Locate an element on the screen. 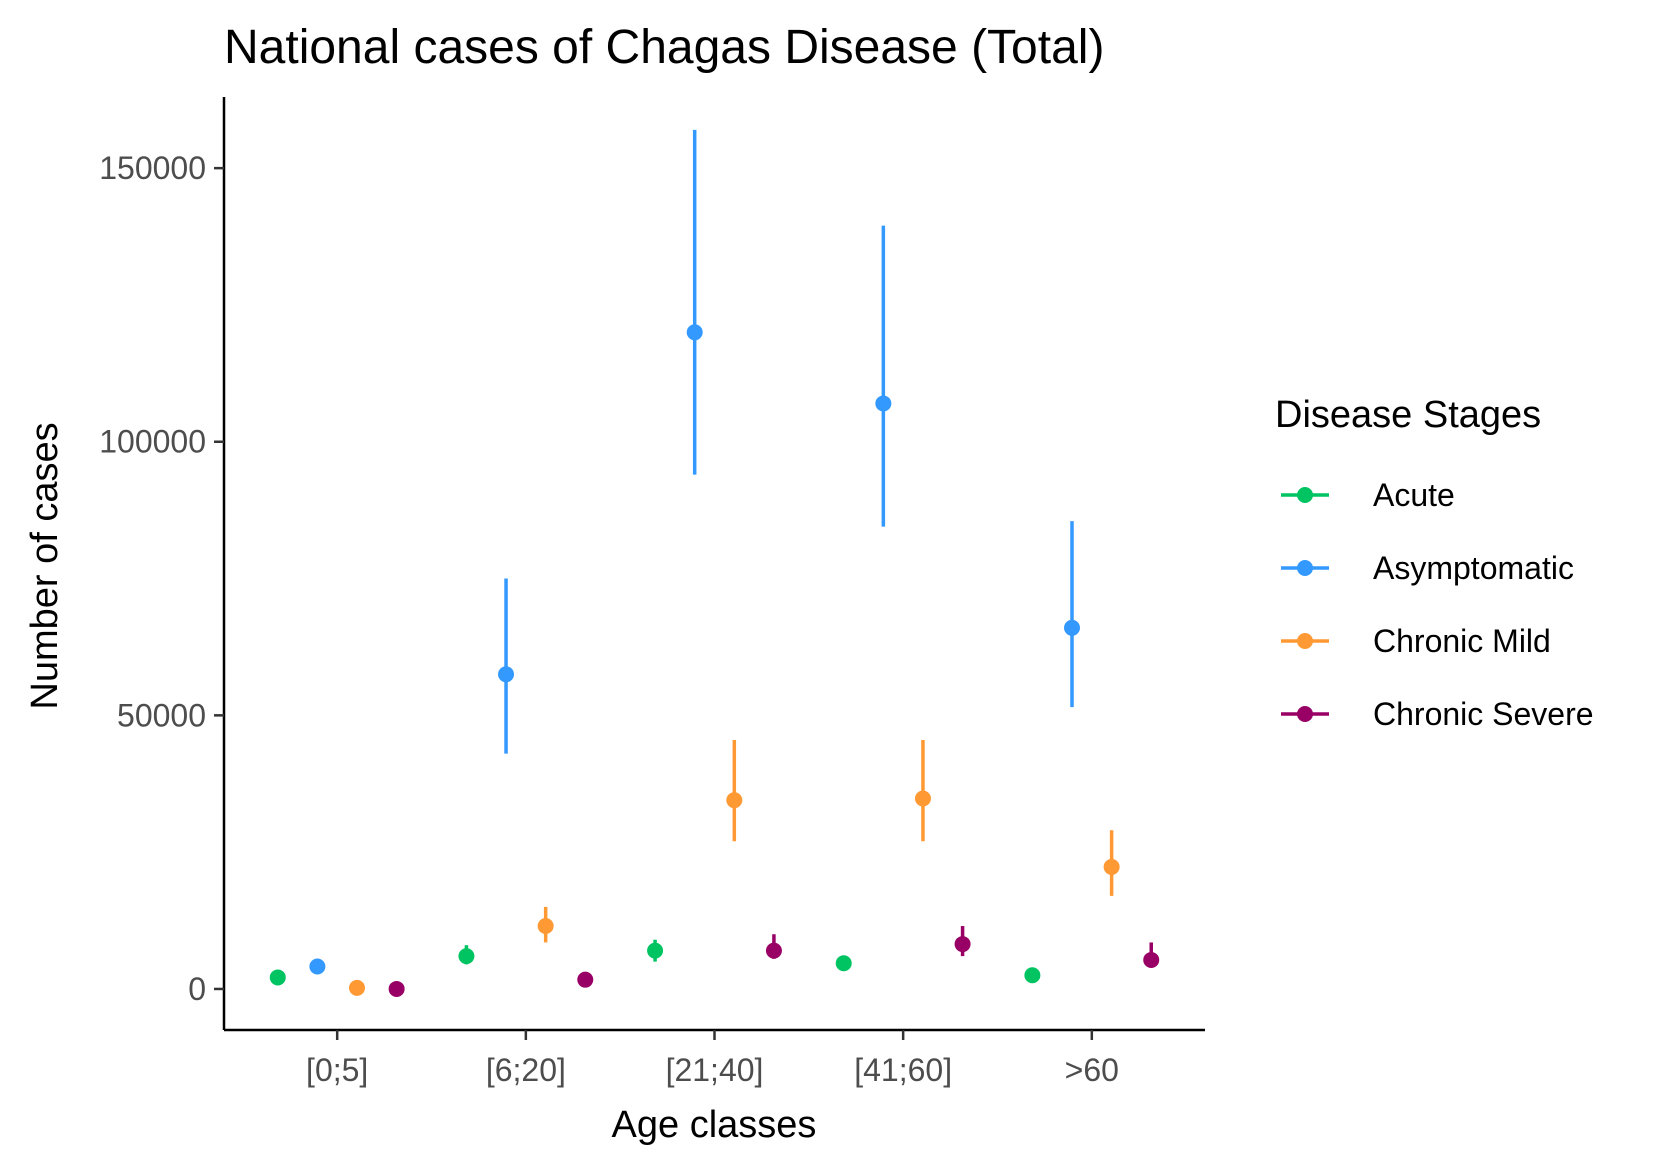  legend-item-acute: Acute is located at coordinates (1368, 495).